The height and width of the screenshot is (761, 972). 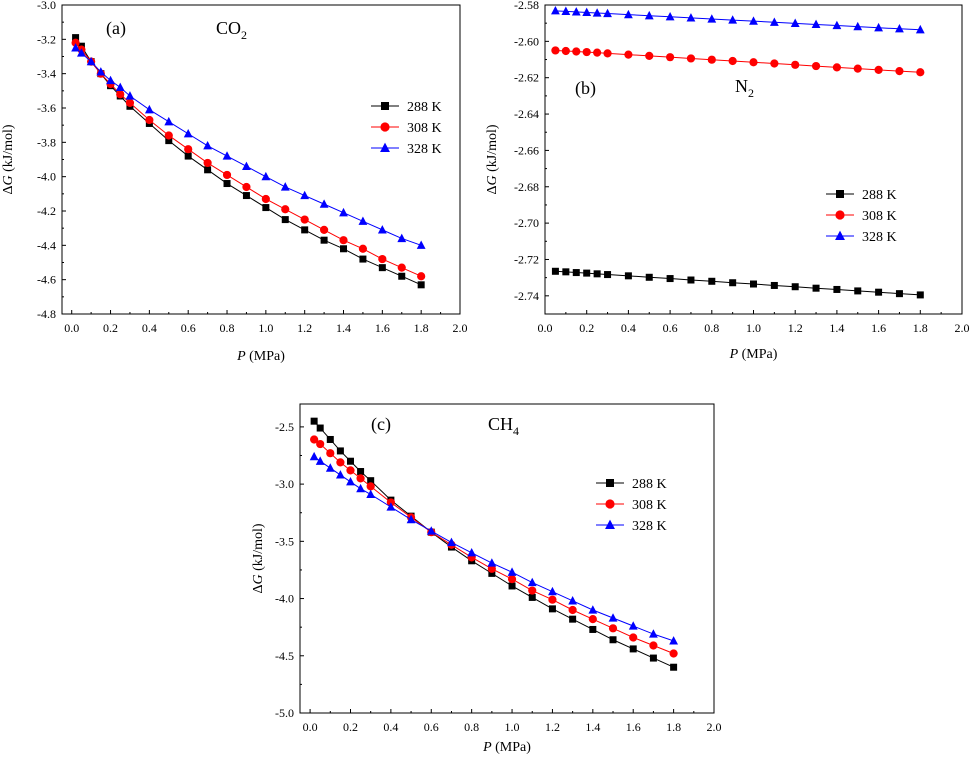 I want to click on y-tick-label: -2.62, so click(x=526, y=78).